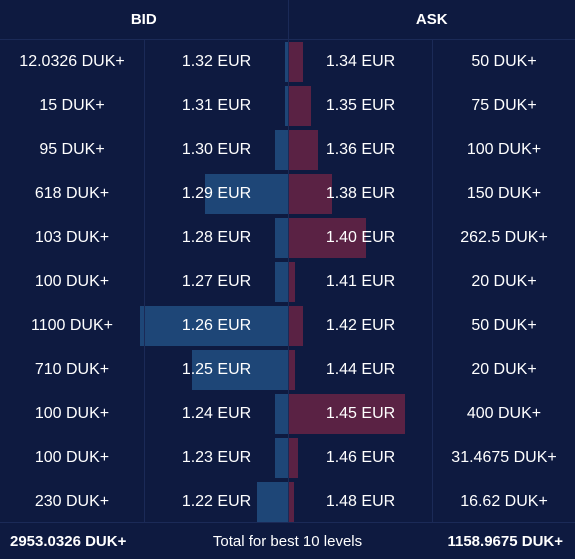 This screenshot has width=575, height=559. Describe the element at coordinates (360, 194) in the screenshot. I see `ask-price: 1.38 EUR` at that location.